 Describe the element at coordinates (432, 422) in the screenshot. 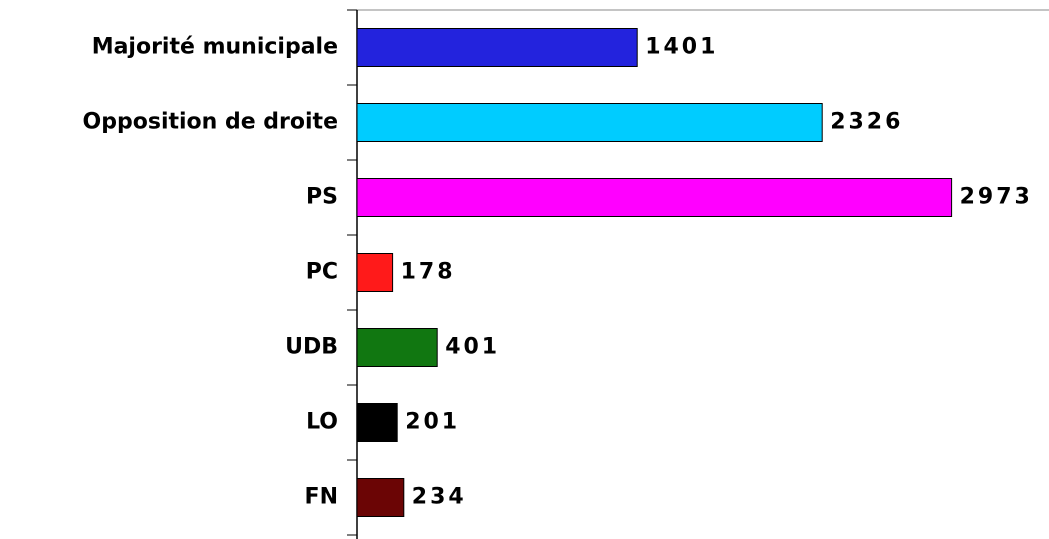

I see `value-label: 201` at that location.